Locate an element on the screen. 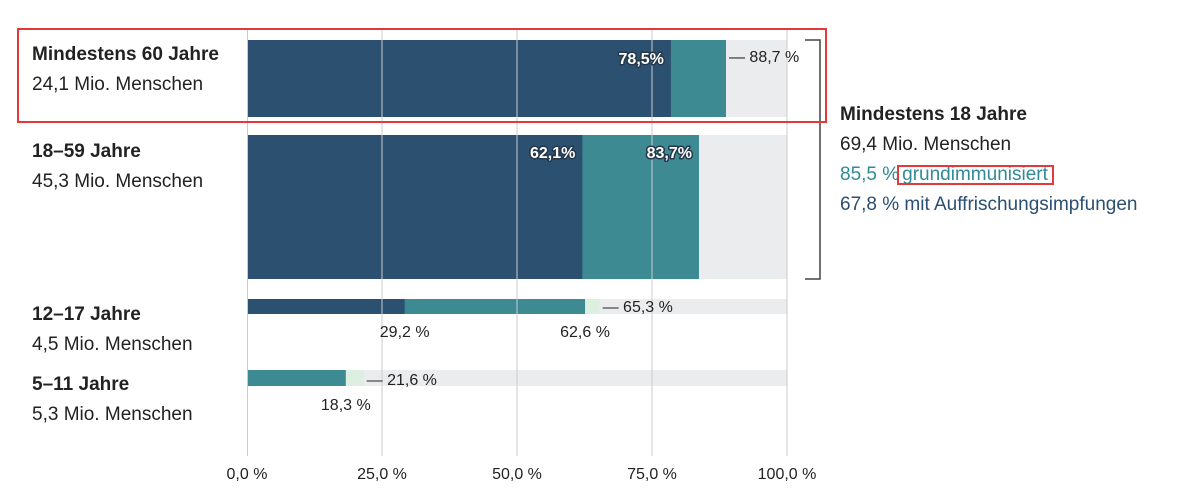 This screenshot has height=489, width=1200. adults-basic-value: 85,5 % is located at coordinates (870, 174).